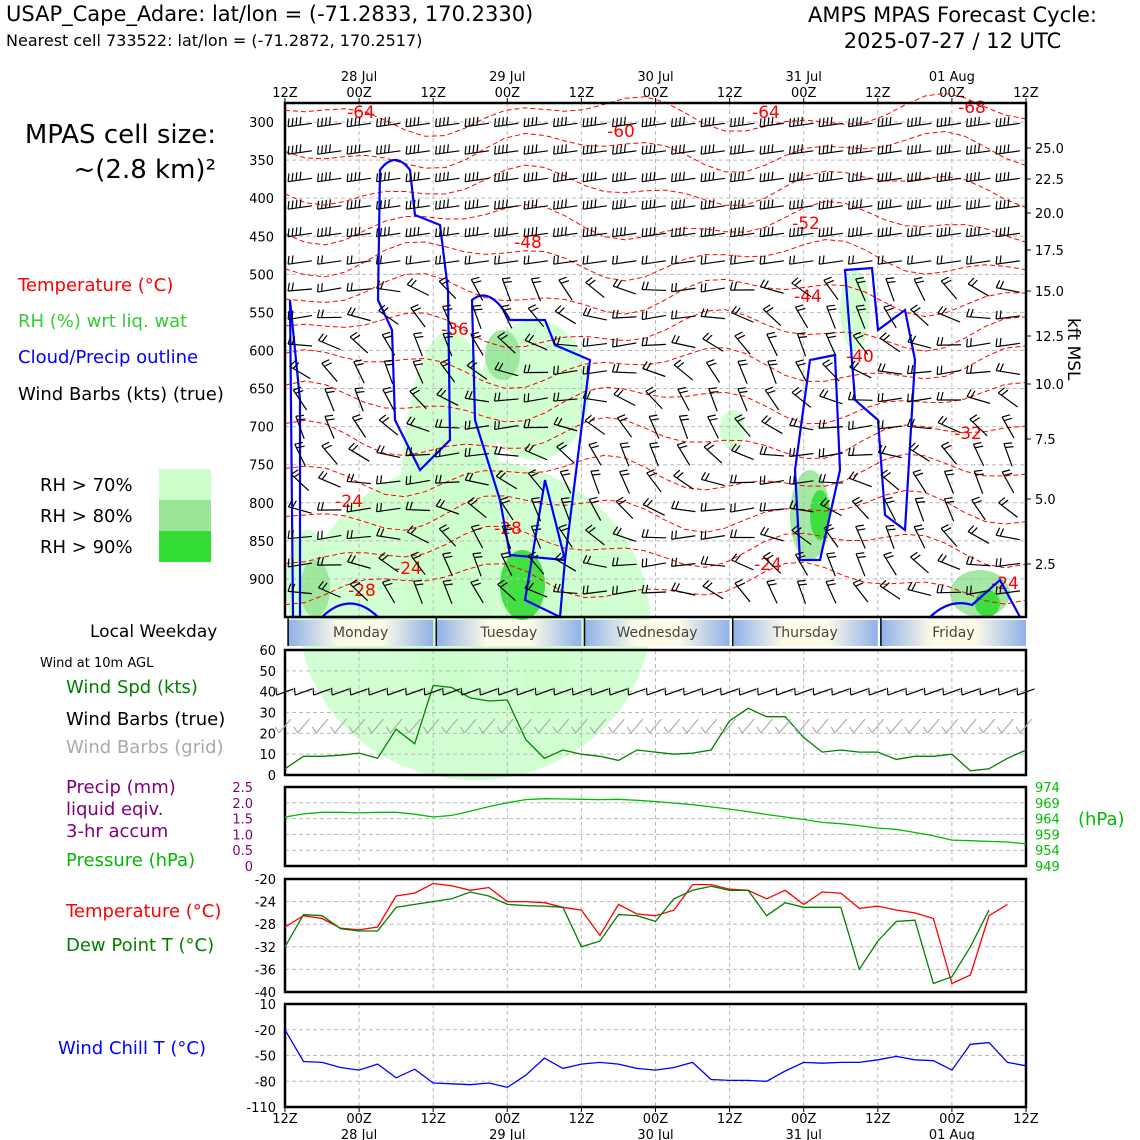 The height and width of the screenshot is (1140, 1140). Describe the element at coordinates (242, 835) in the screenshot. I see `precip-tick-label: 1.0` at that location.